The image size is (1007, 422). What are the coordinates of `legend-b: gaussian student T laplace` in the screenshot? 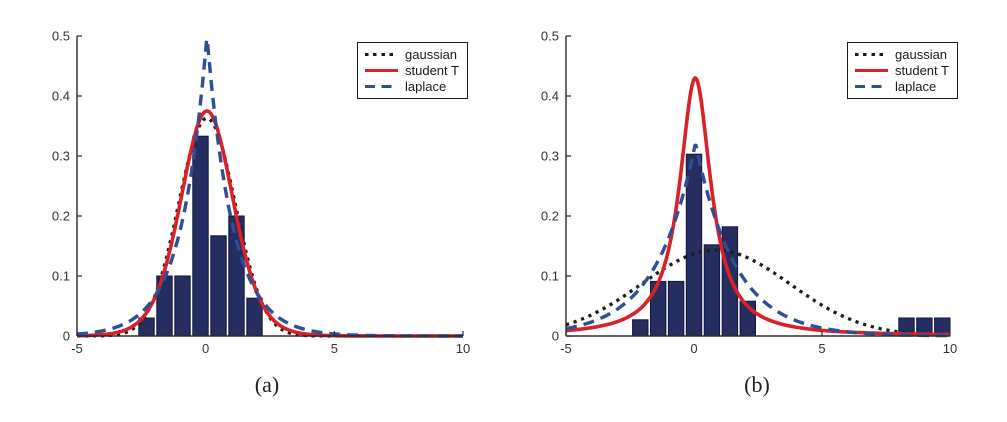 It's located at (902, 70).